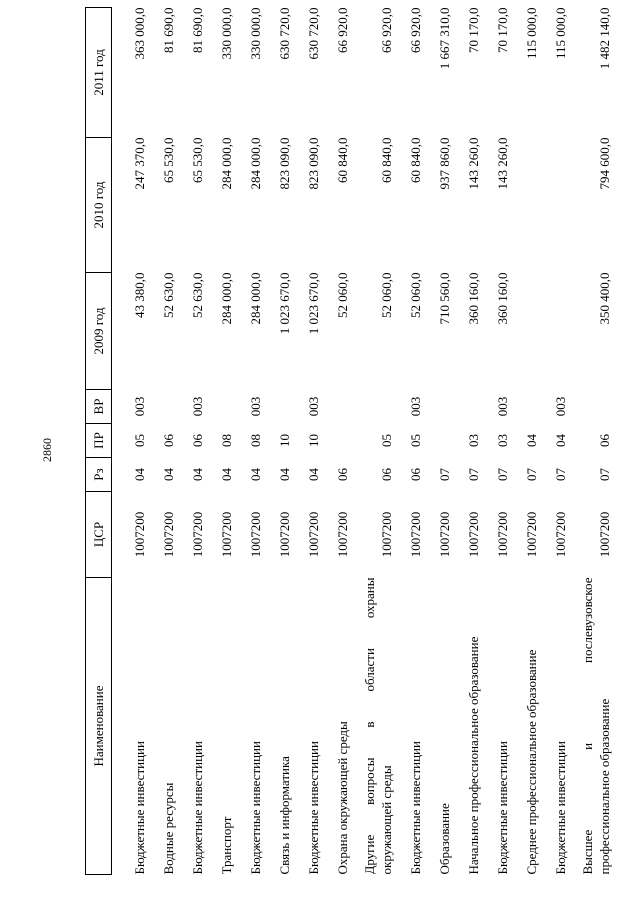  I want to click on row-y2010-cell: 65 530,0, so click(197, 160).